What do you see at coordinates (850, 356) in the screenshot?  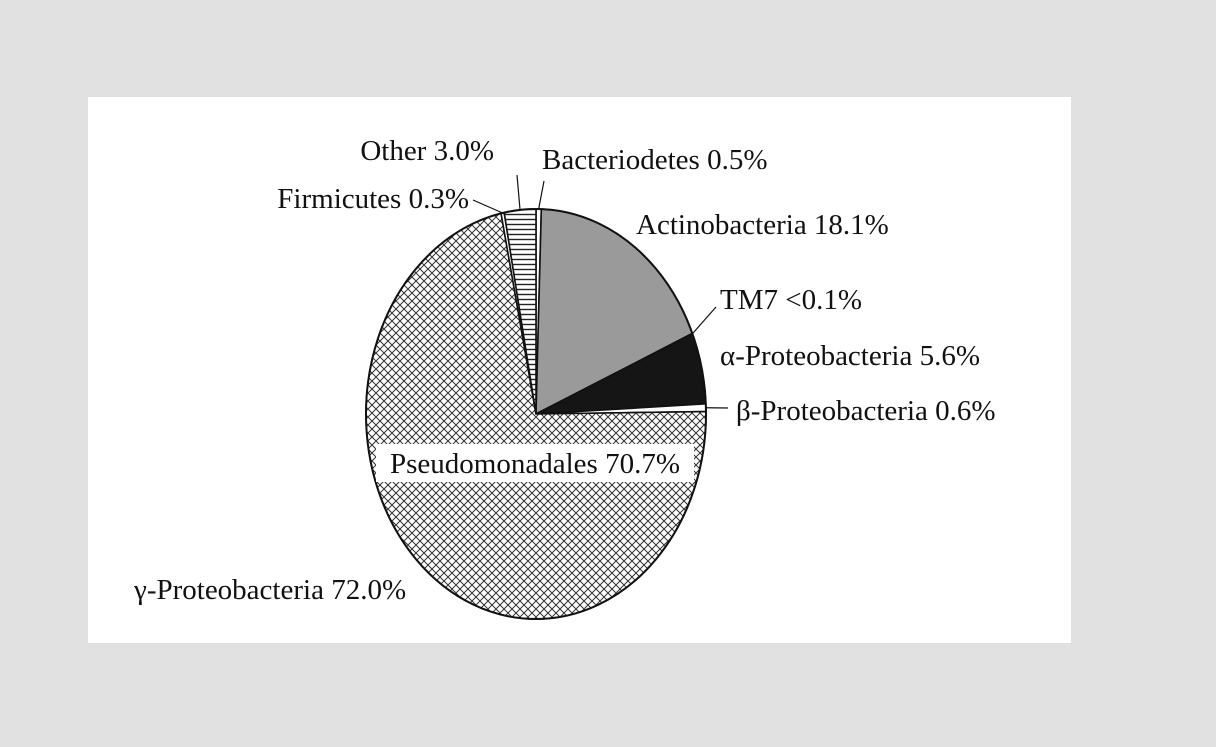 I see `slice-label-alpha-proteobacteria: α-Proteobacteria 5.6%` at bounding box center [850, 356].